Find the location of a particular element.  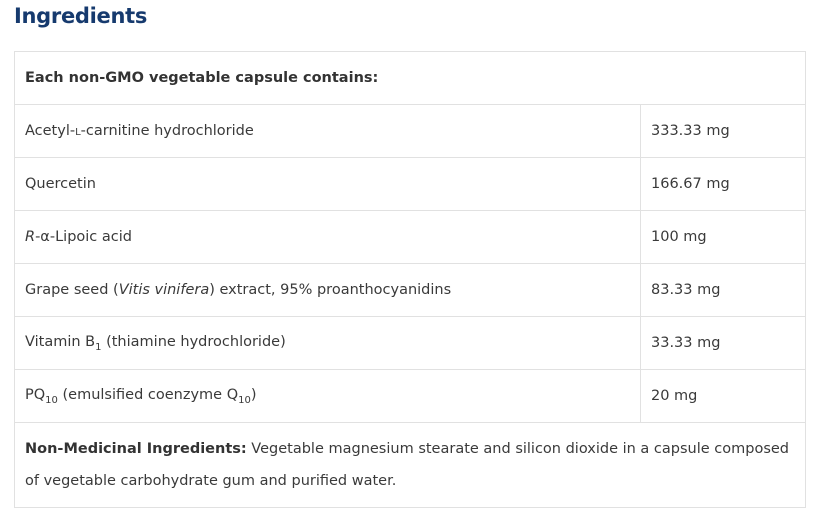

name-part: Vitamin B is located at coordinates (60, 341).